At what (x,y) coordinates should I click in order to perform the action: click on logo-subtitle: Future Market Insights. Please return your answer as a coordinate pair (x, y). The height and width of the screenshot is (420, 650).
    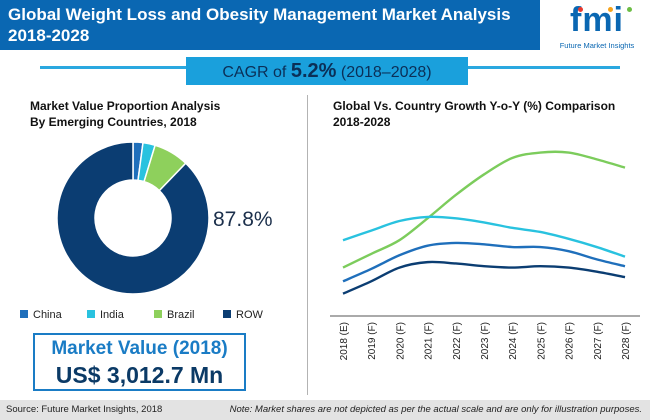
    Looking at the image, I should click on (597, 45).